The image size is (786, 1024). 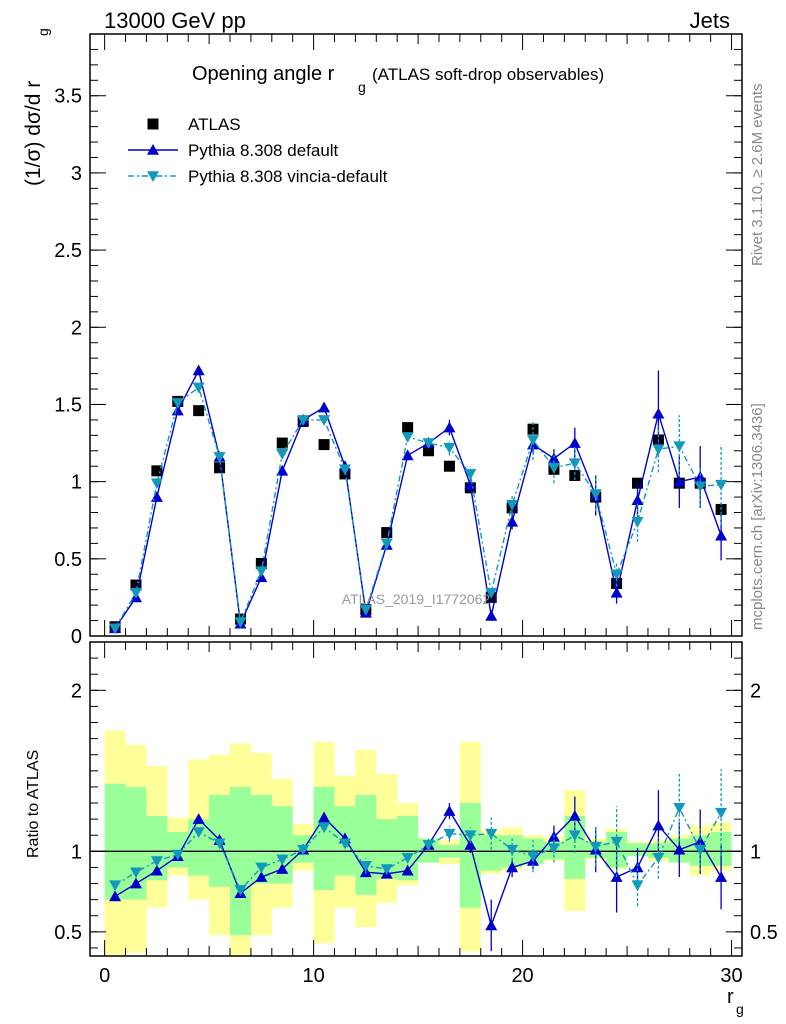 What do you see at coordinates (68, 405) in the screenshot?
I see `main-y-tick-label: 1.5` at bounding box center [68, 405].